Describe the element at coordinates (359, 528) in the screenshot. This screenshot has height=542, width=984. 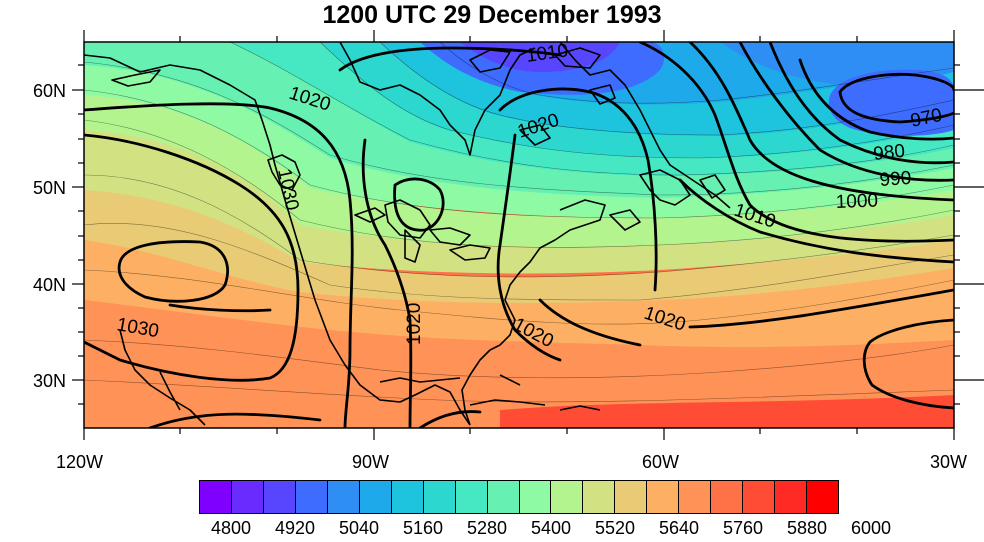
I see `colorbar-label: 5040` at that location.